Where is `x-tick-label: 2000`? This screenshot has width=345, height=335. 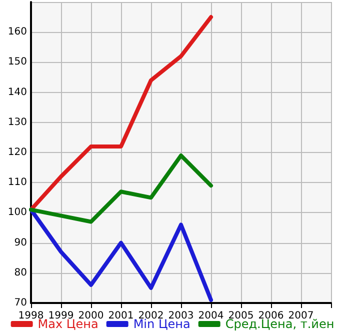 x-tick-label: 2000 is located at coordinates (91, 316).